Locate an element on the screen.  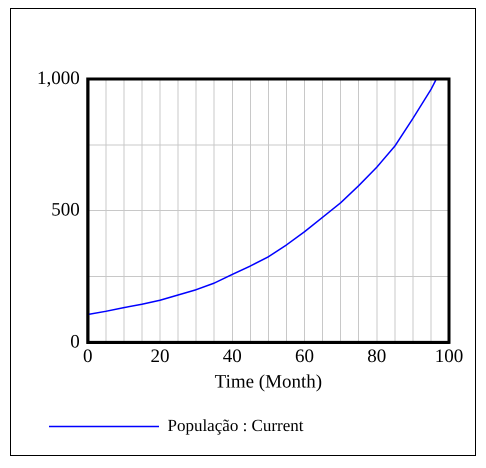
y-tick-label: 1,000 is located at coordinates (58, 78).